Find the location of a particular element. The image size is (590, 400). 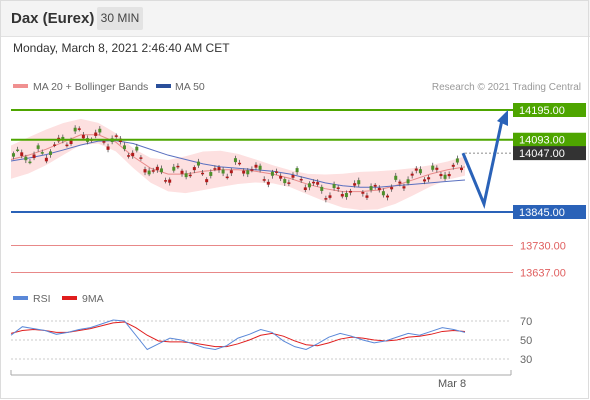

instrument-title: Dax (Eurex) is located at coordinates (53, 18).